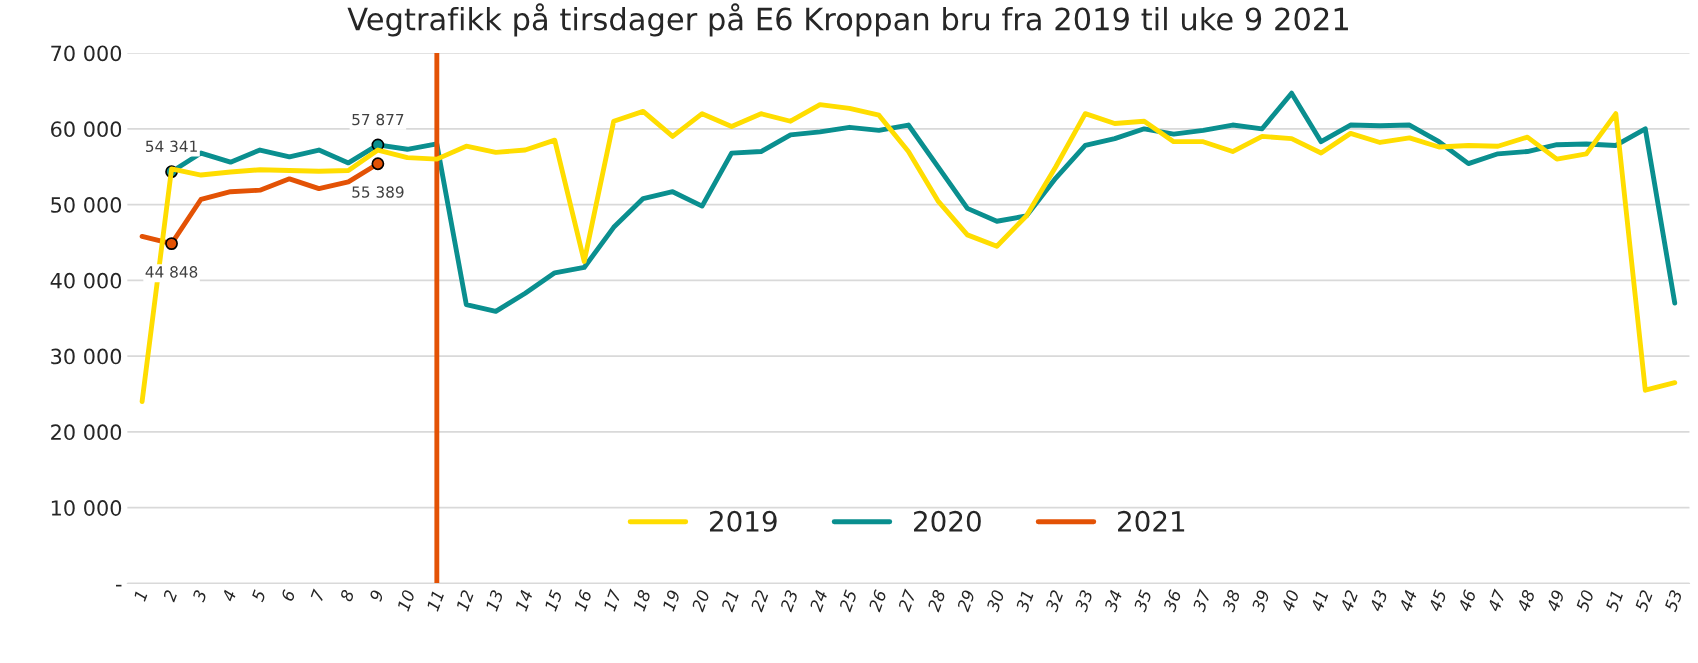 Image resolution: width=1698 pixels, height=663 pixels. What do you see at coordinates (86, 432) in the screenshot?
I see `y-tick-label: 20 000` at bounding box center [86, 432].